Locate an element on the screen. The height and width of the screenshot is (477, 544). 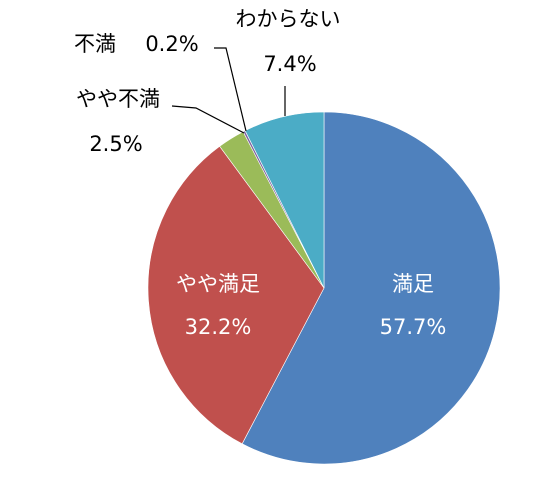
value-label: 7.4% is located at coordinates (289, 64).